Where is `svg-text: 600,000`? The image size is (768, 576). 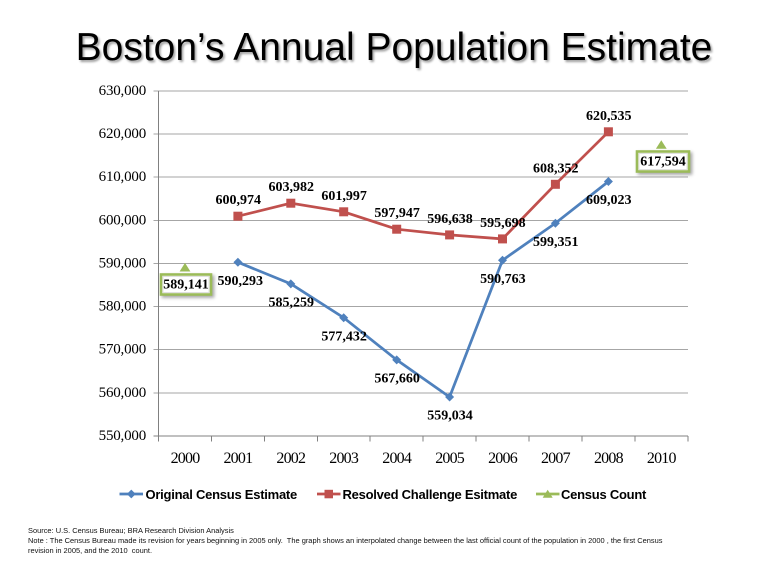
svg-text: 600,000 is located at coordinates (122, 220).